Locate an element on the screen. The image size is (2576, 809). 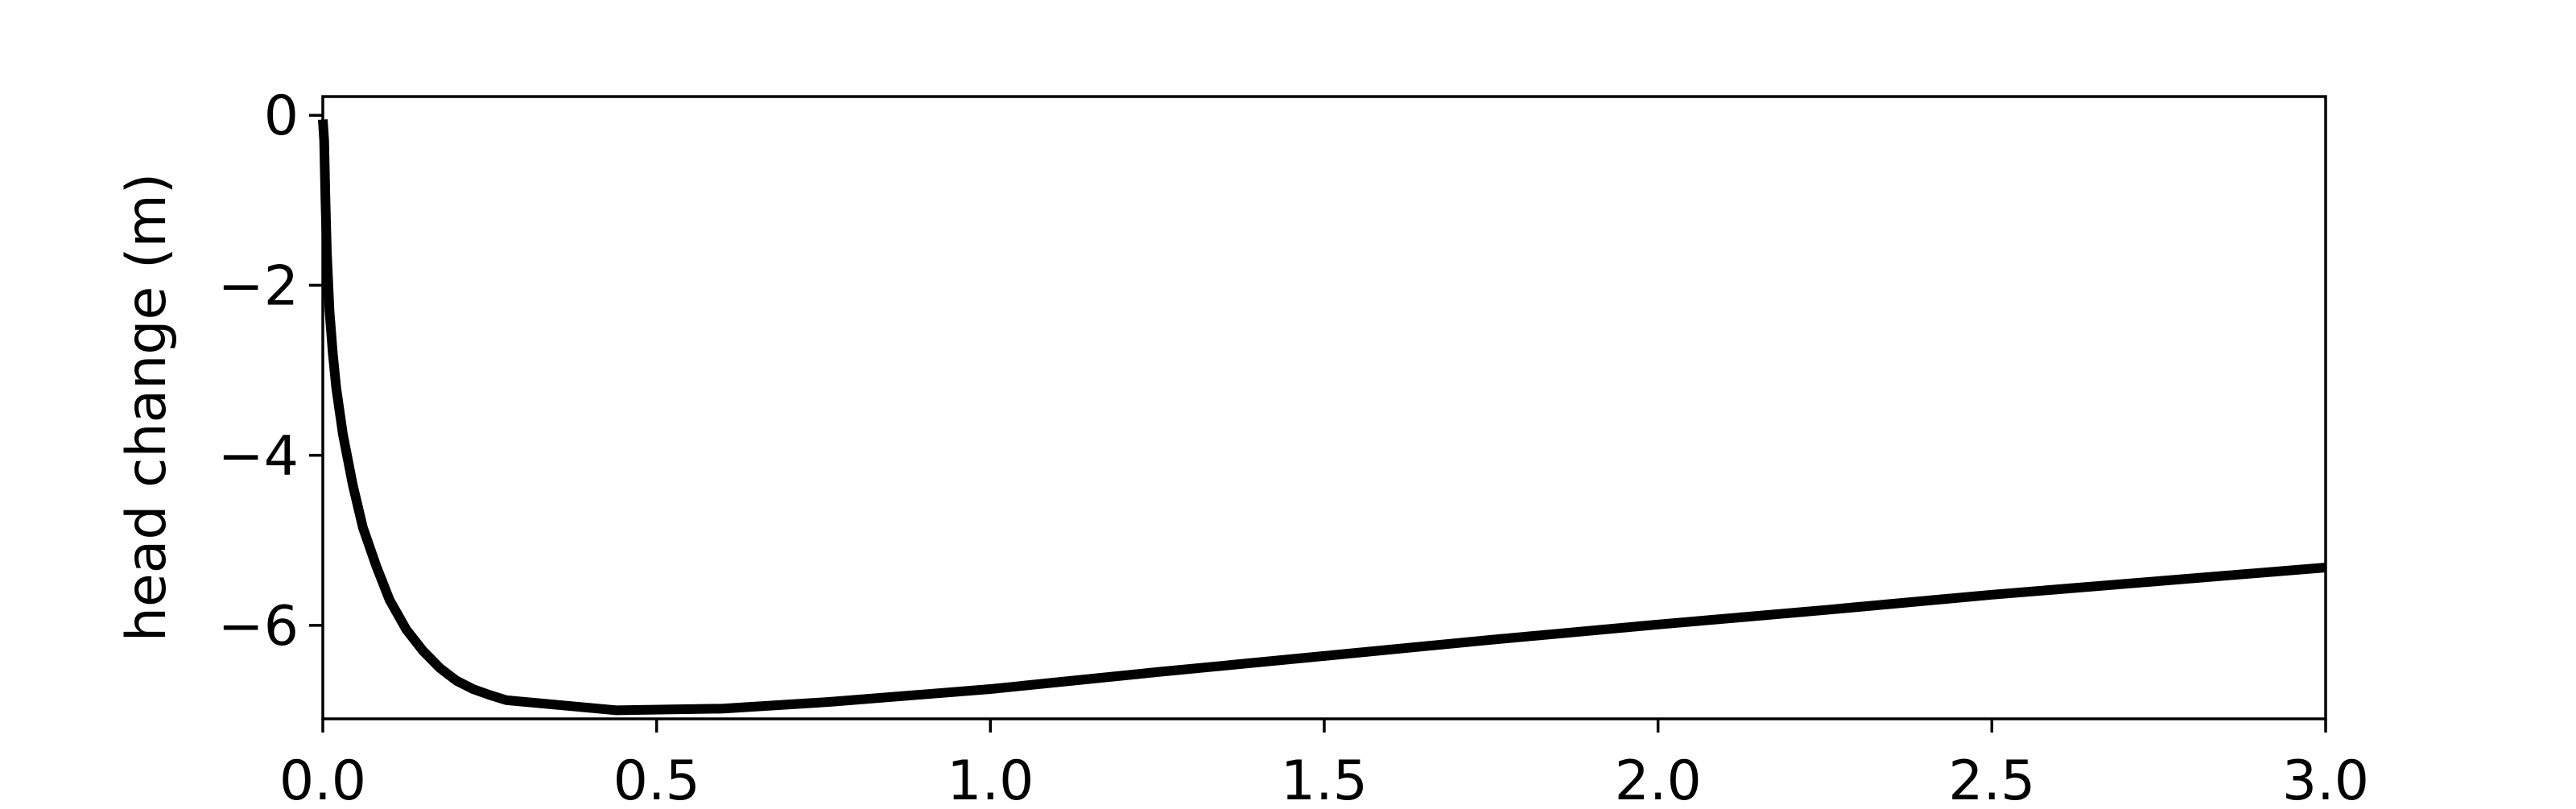
x-tick-label: 0.5 is located at coordinates (656, 777).